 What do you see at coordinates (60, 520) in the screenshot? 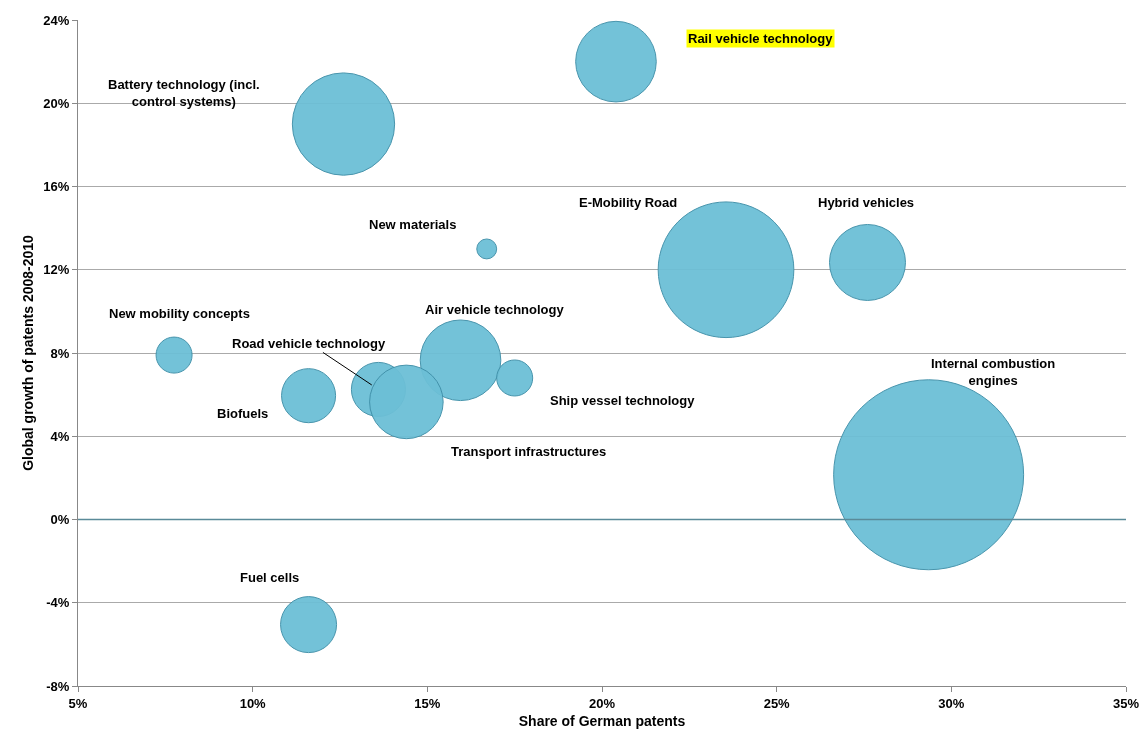
I see `y-tick-label: 0%` at bounding box center [60, 520].